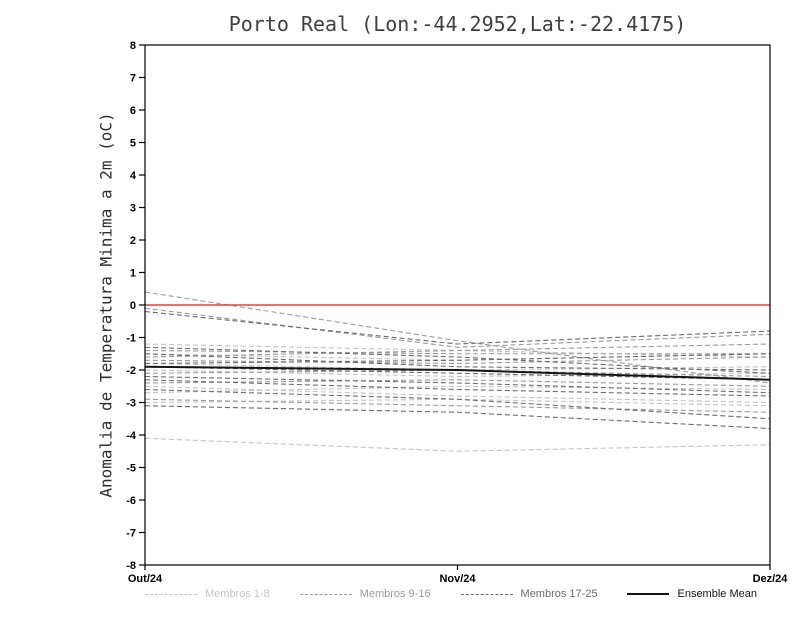 The height and width of the screenshot is (618, 800). What do you see at coordinates (131, 534) in the screenshot?
I see `y-tick-label: -7` at bounding box center [131, 534].